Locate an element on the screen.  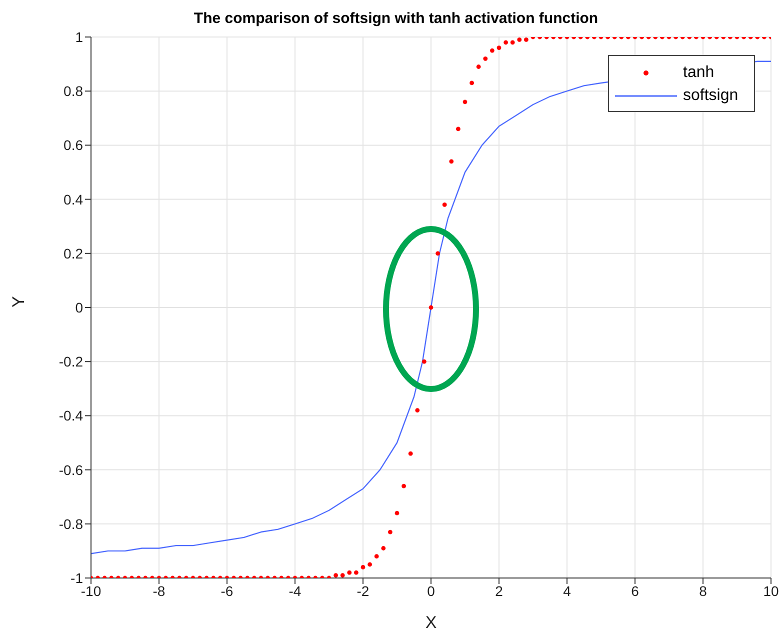
x-tick-label: 0 is located at coordinates (431, 590).